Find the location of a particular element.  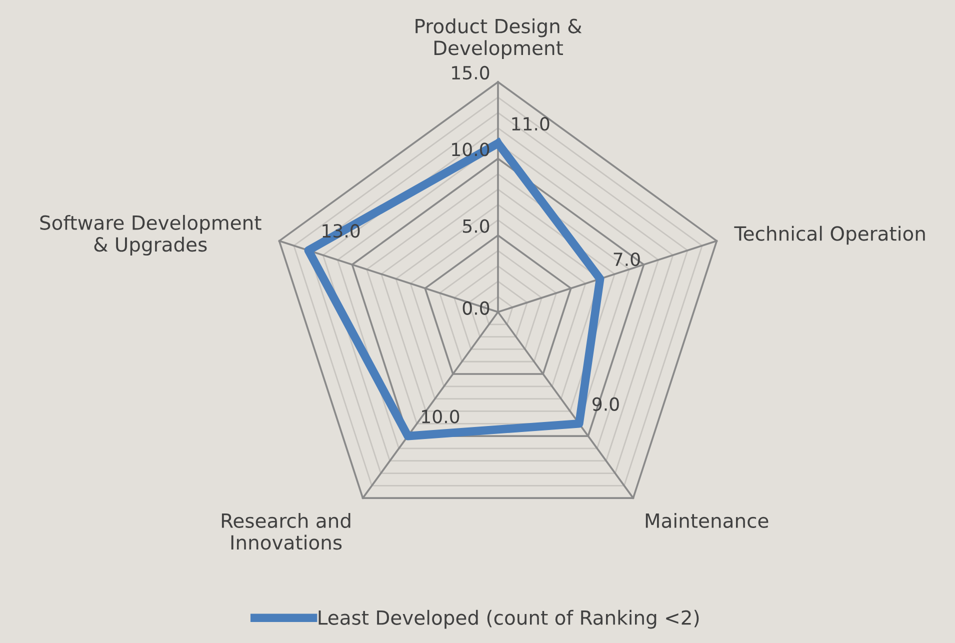

legend-label: Least Developed (count of Ranking <2) is located at coordinates (508, 619).